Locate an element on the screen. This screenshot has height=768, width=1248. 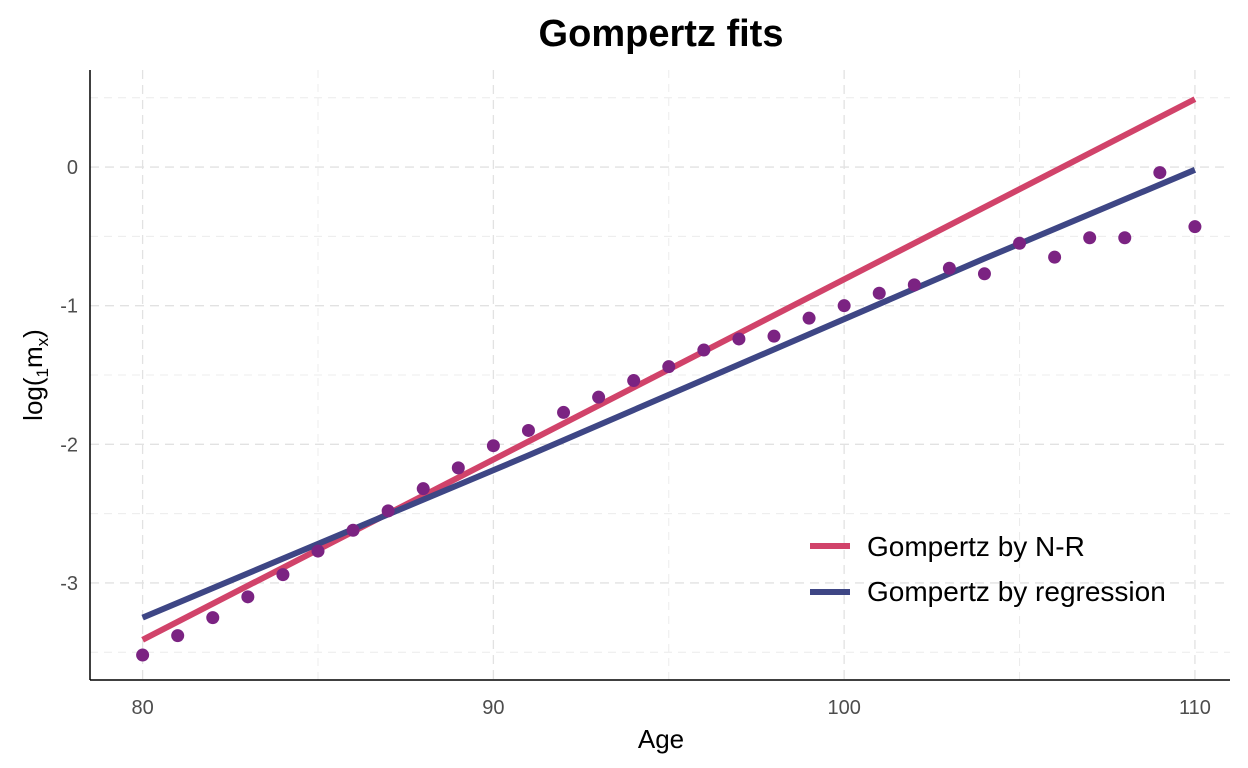
legend: Gompertz by N-R Gompertz by regression is located at coordinates (988, 569).